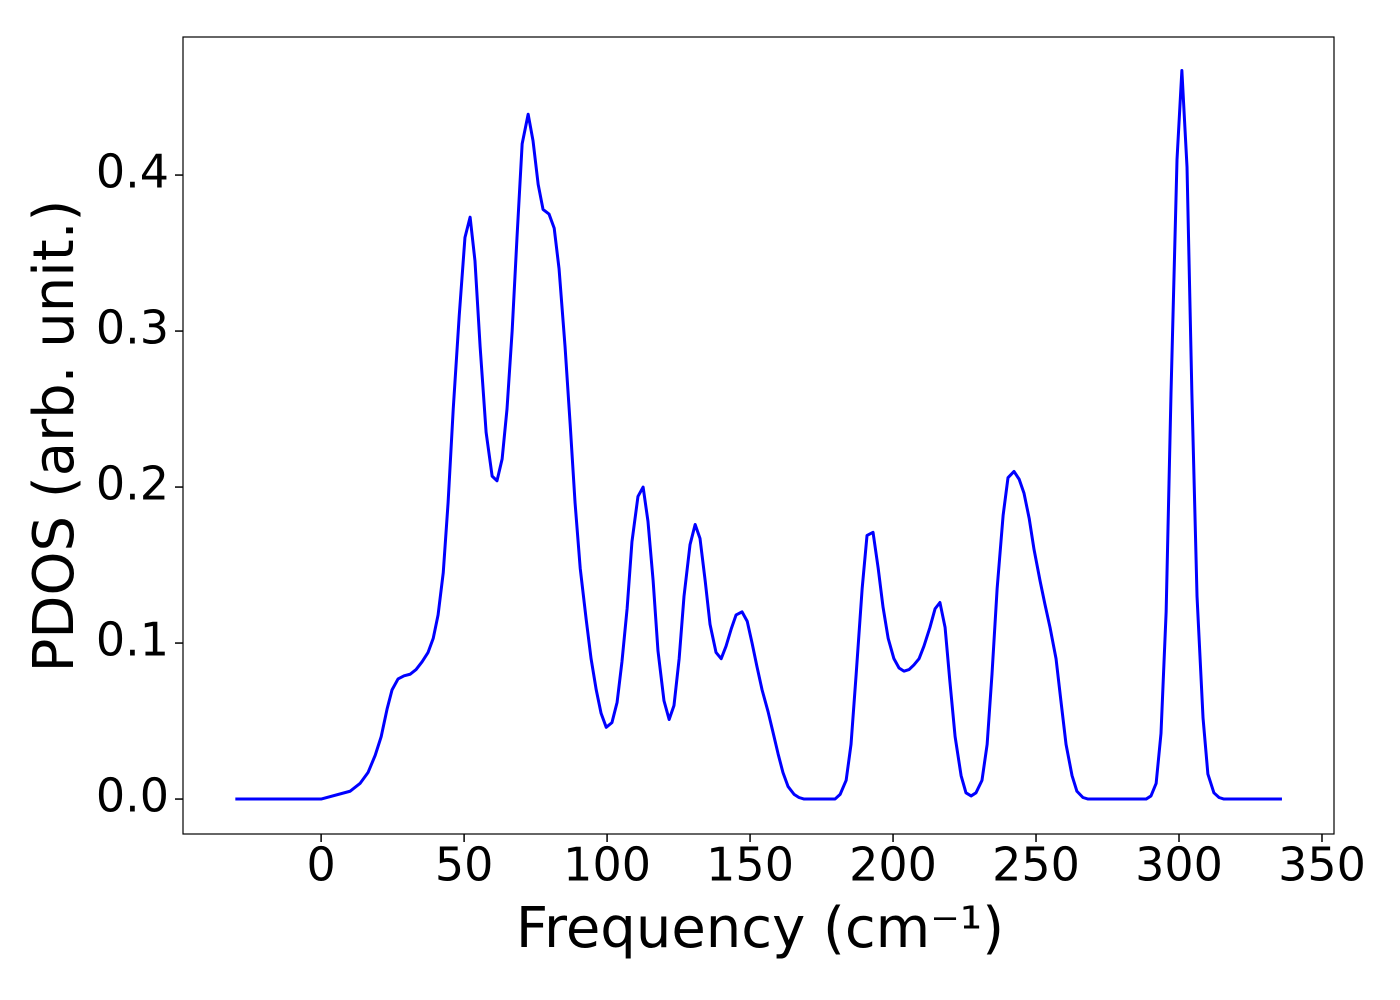  What do you see at coordinates (132, 640) in the screenshot?
I see `y-tick-label: 0.1` at bounding box center [132, 640].